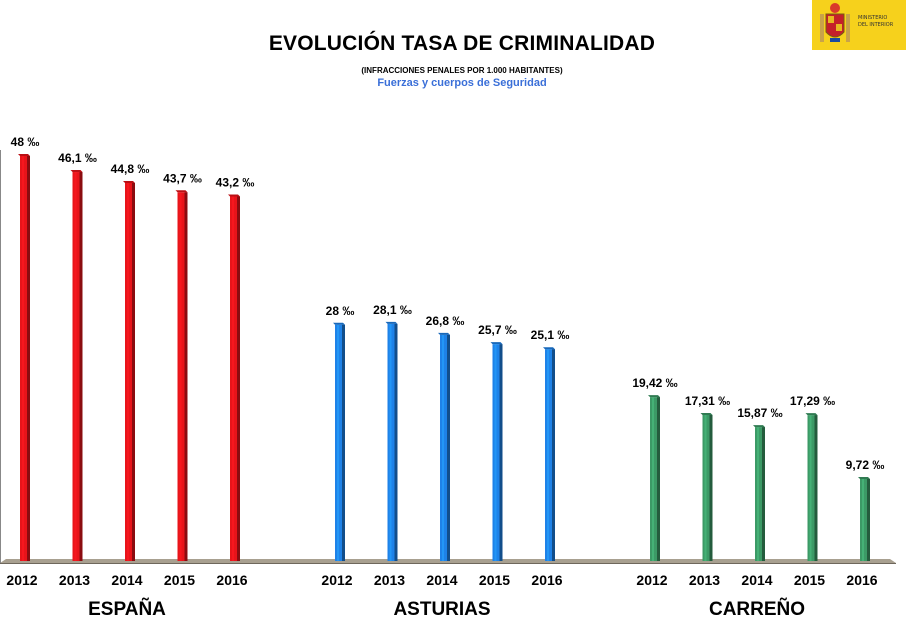  What do you see at coordinates (865, 465) in the screenshot?
I see `data-label: 9,72 ‰` at bounding box center [865, 465].